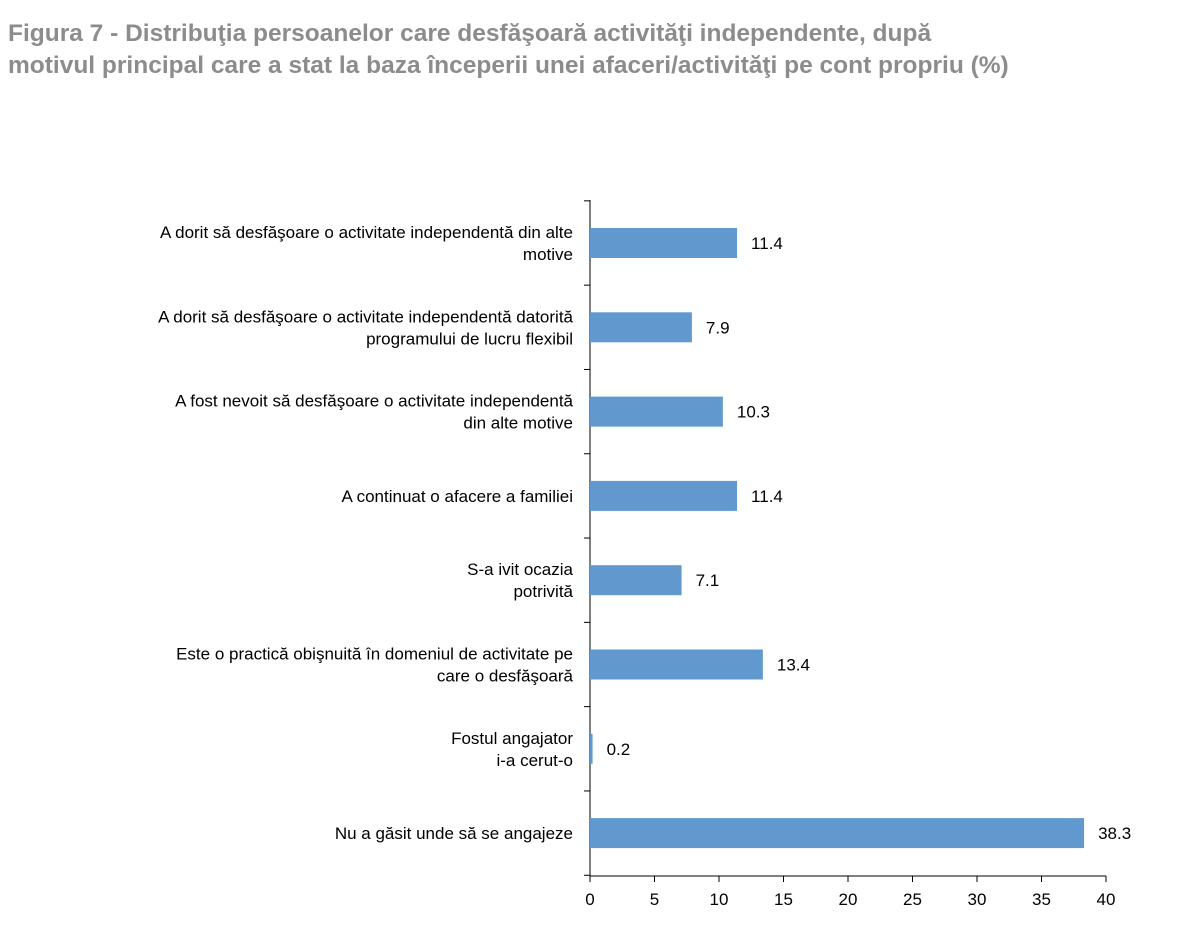  Describe the element at coordinates (520, 580) in the screenshot. I see `category-label: S-a ivit ocazia potrivită` at that location.